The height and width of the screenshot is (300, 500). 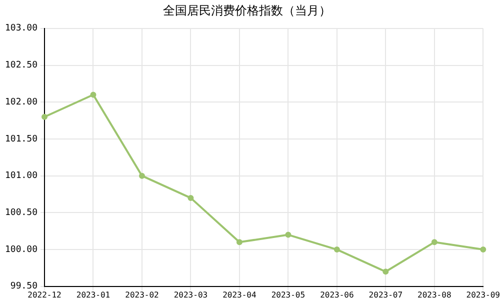 What do you see at coordinates (288, 295) in the screenshot?
I see `x-tick-label: 2023-05` at bounding box center [288, 295].